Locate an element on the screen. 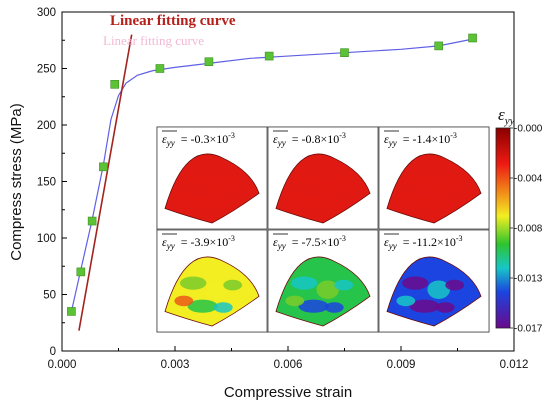  x-tick-label: 0.012 is located at coordinates (514, 365).